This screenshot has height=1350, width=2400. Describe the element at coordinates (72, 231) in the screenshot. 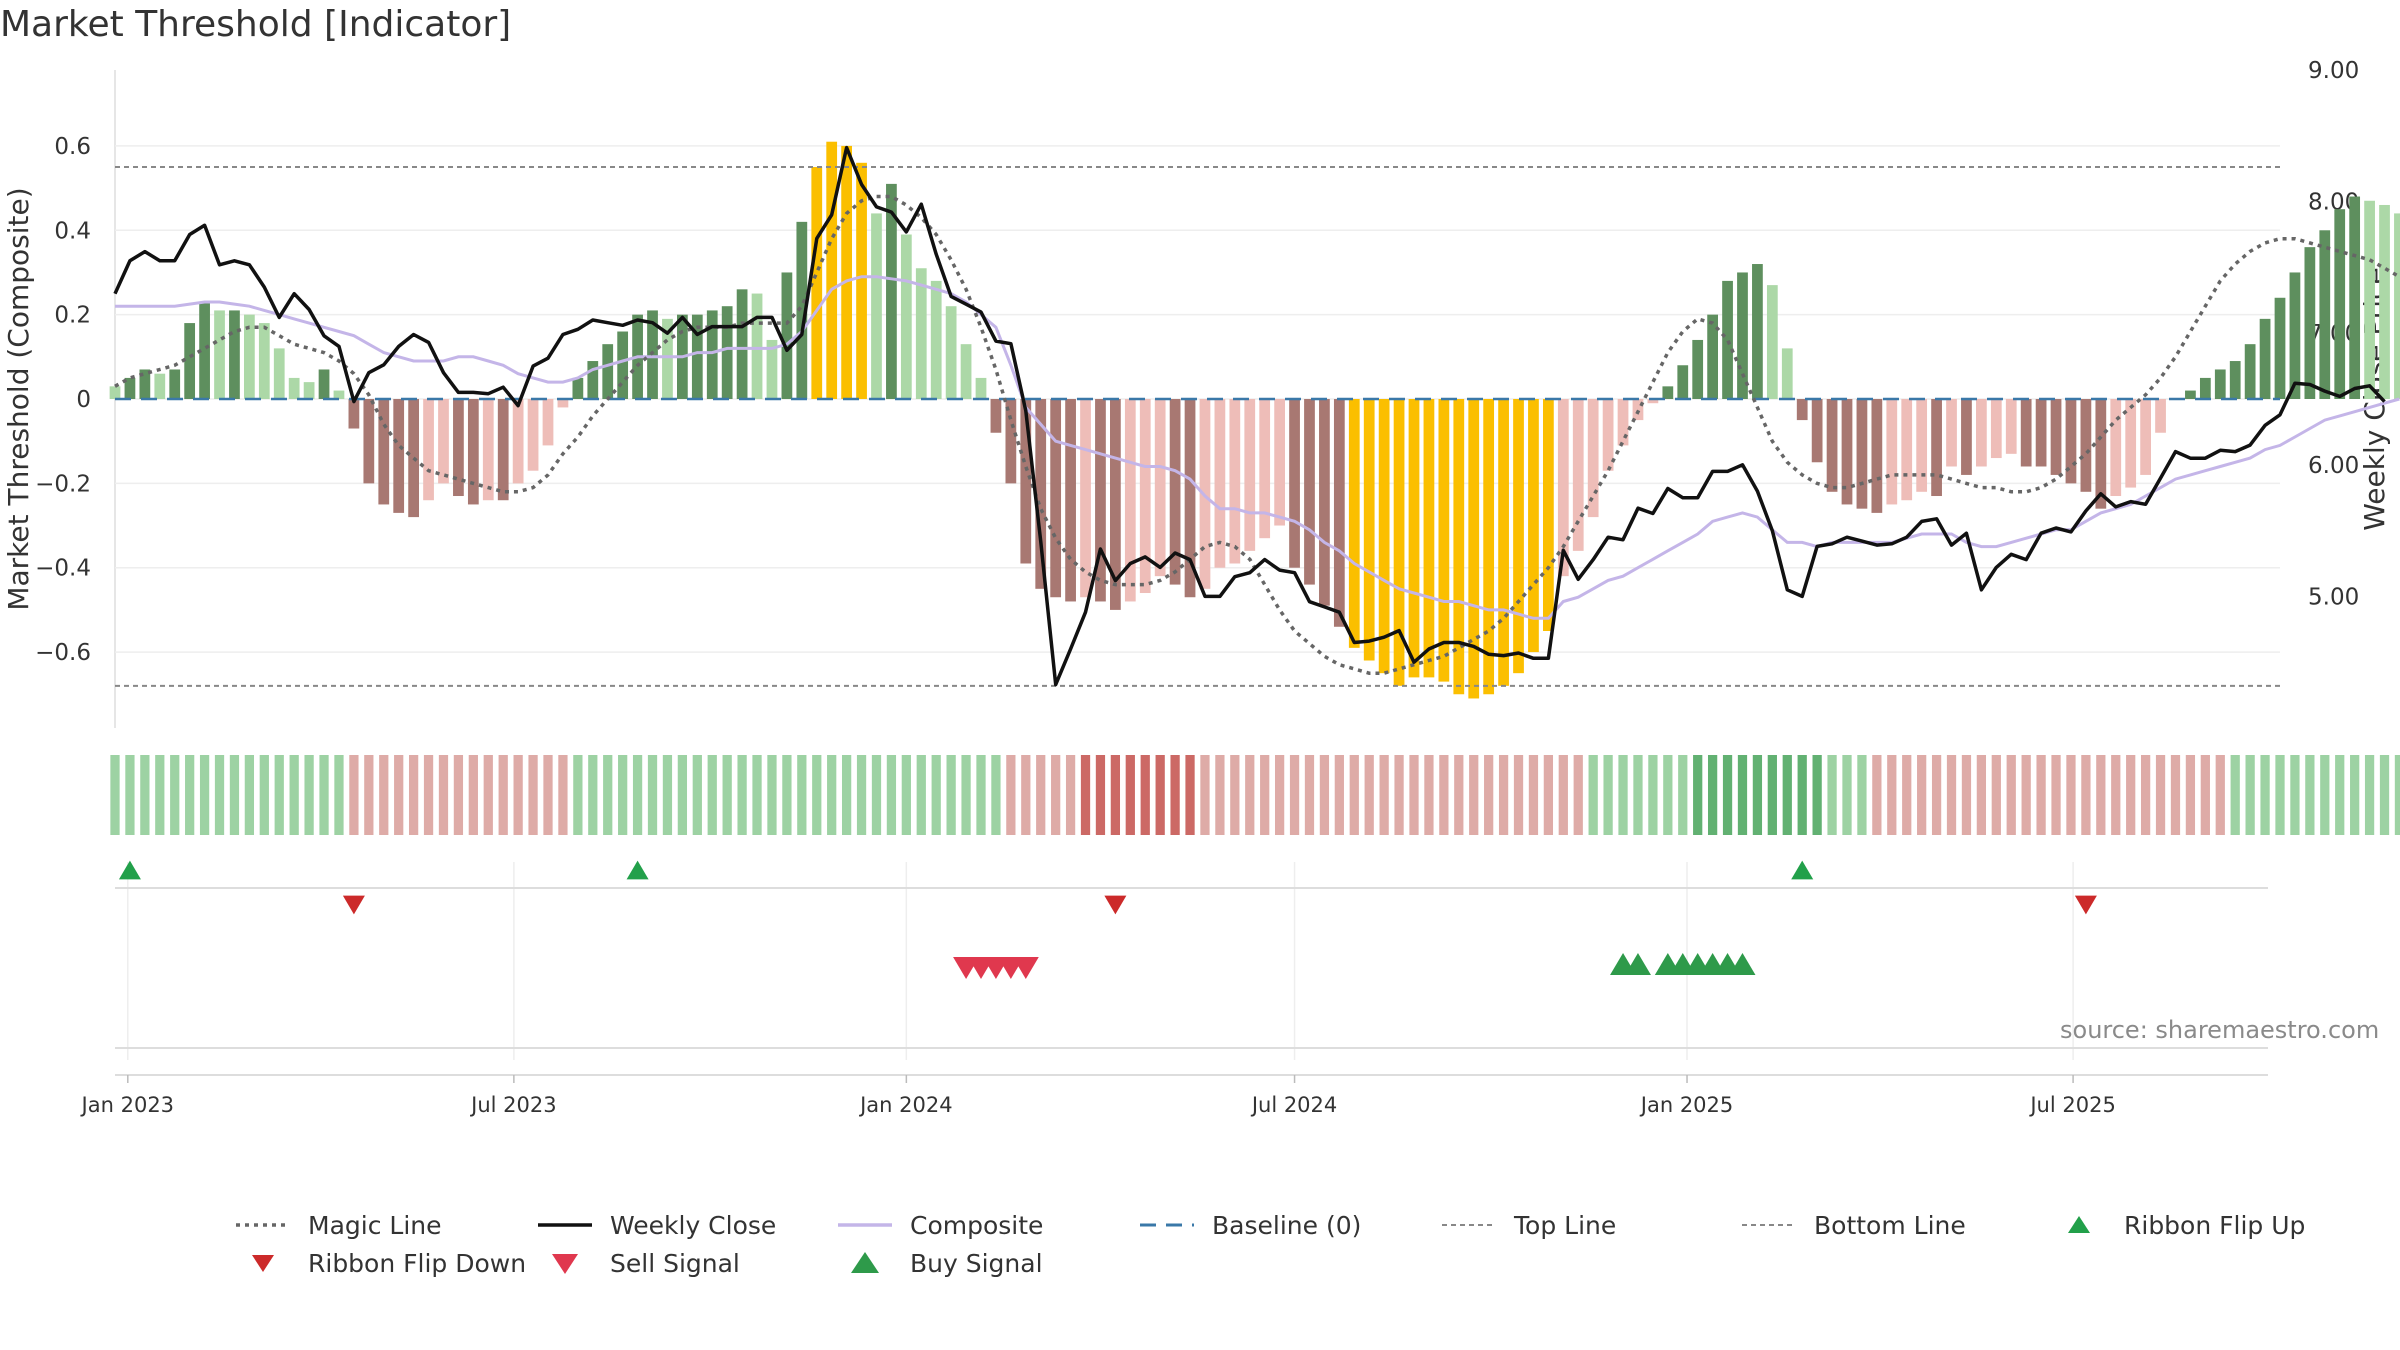

I see `y-tick-label-left: 0.4` at that location.